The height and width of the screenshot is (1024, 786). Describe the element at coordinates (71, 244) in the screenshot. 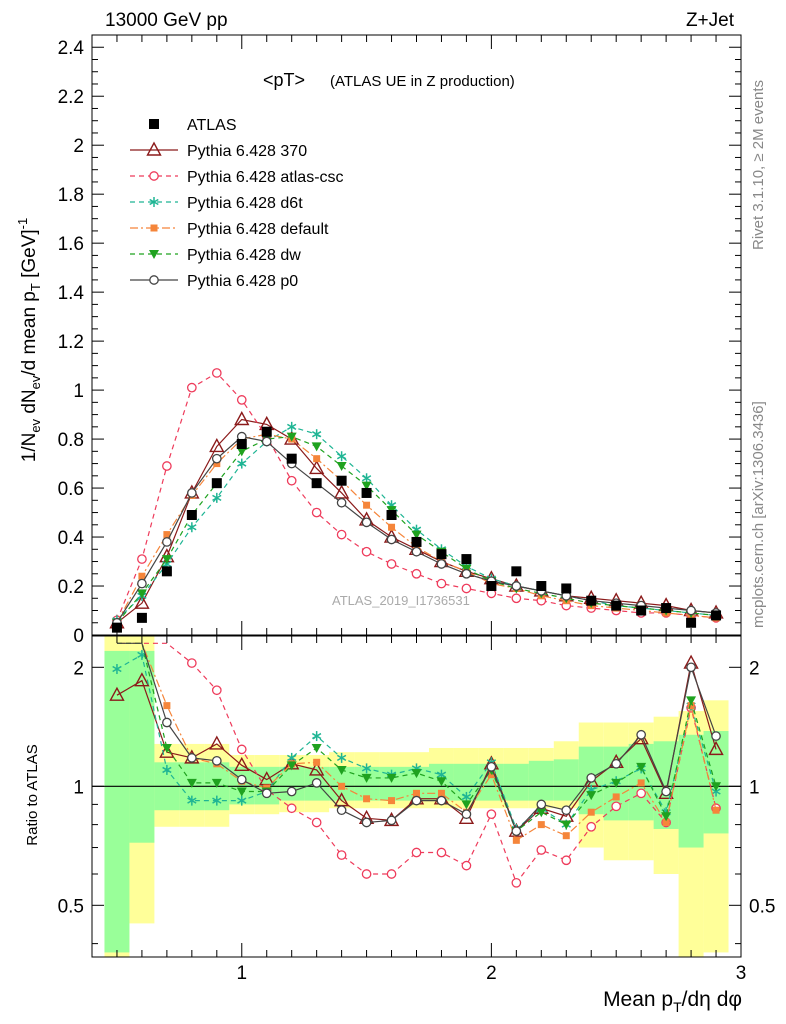

I see `y-tick-label: 1.6` at that location.